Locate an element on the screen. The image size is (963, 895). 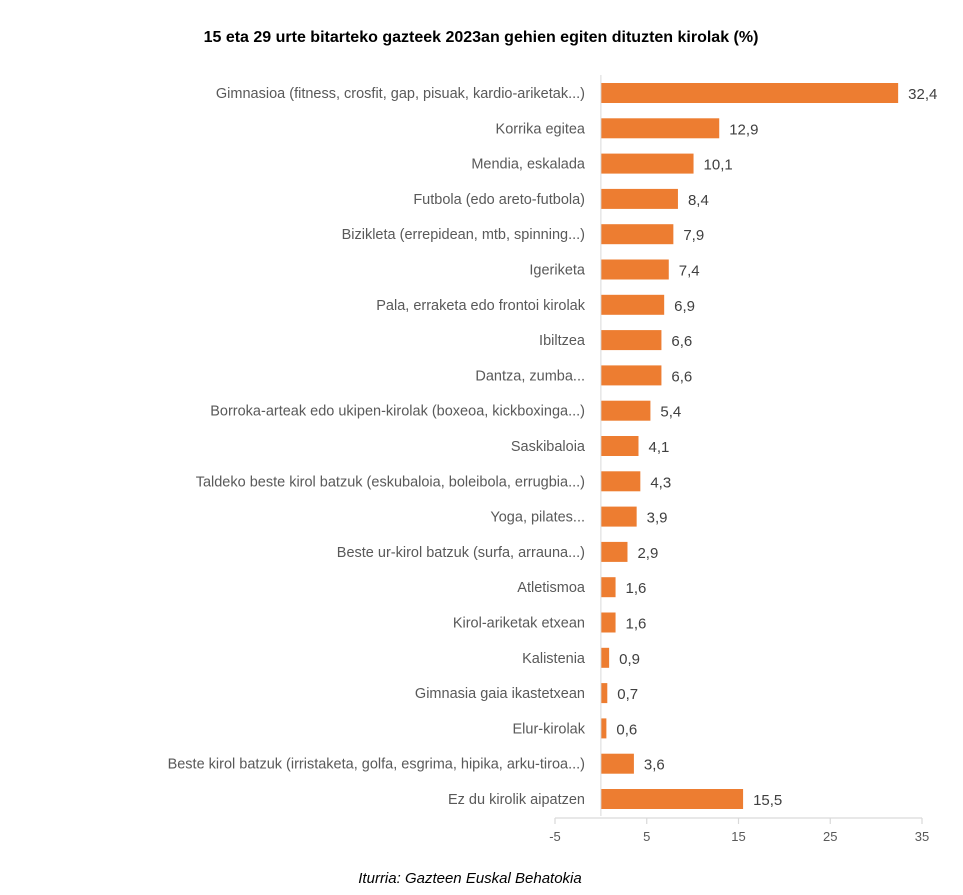
bar-row: Igeriketa 7,4 is located at coordinates (614, 269).